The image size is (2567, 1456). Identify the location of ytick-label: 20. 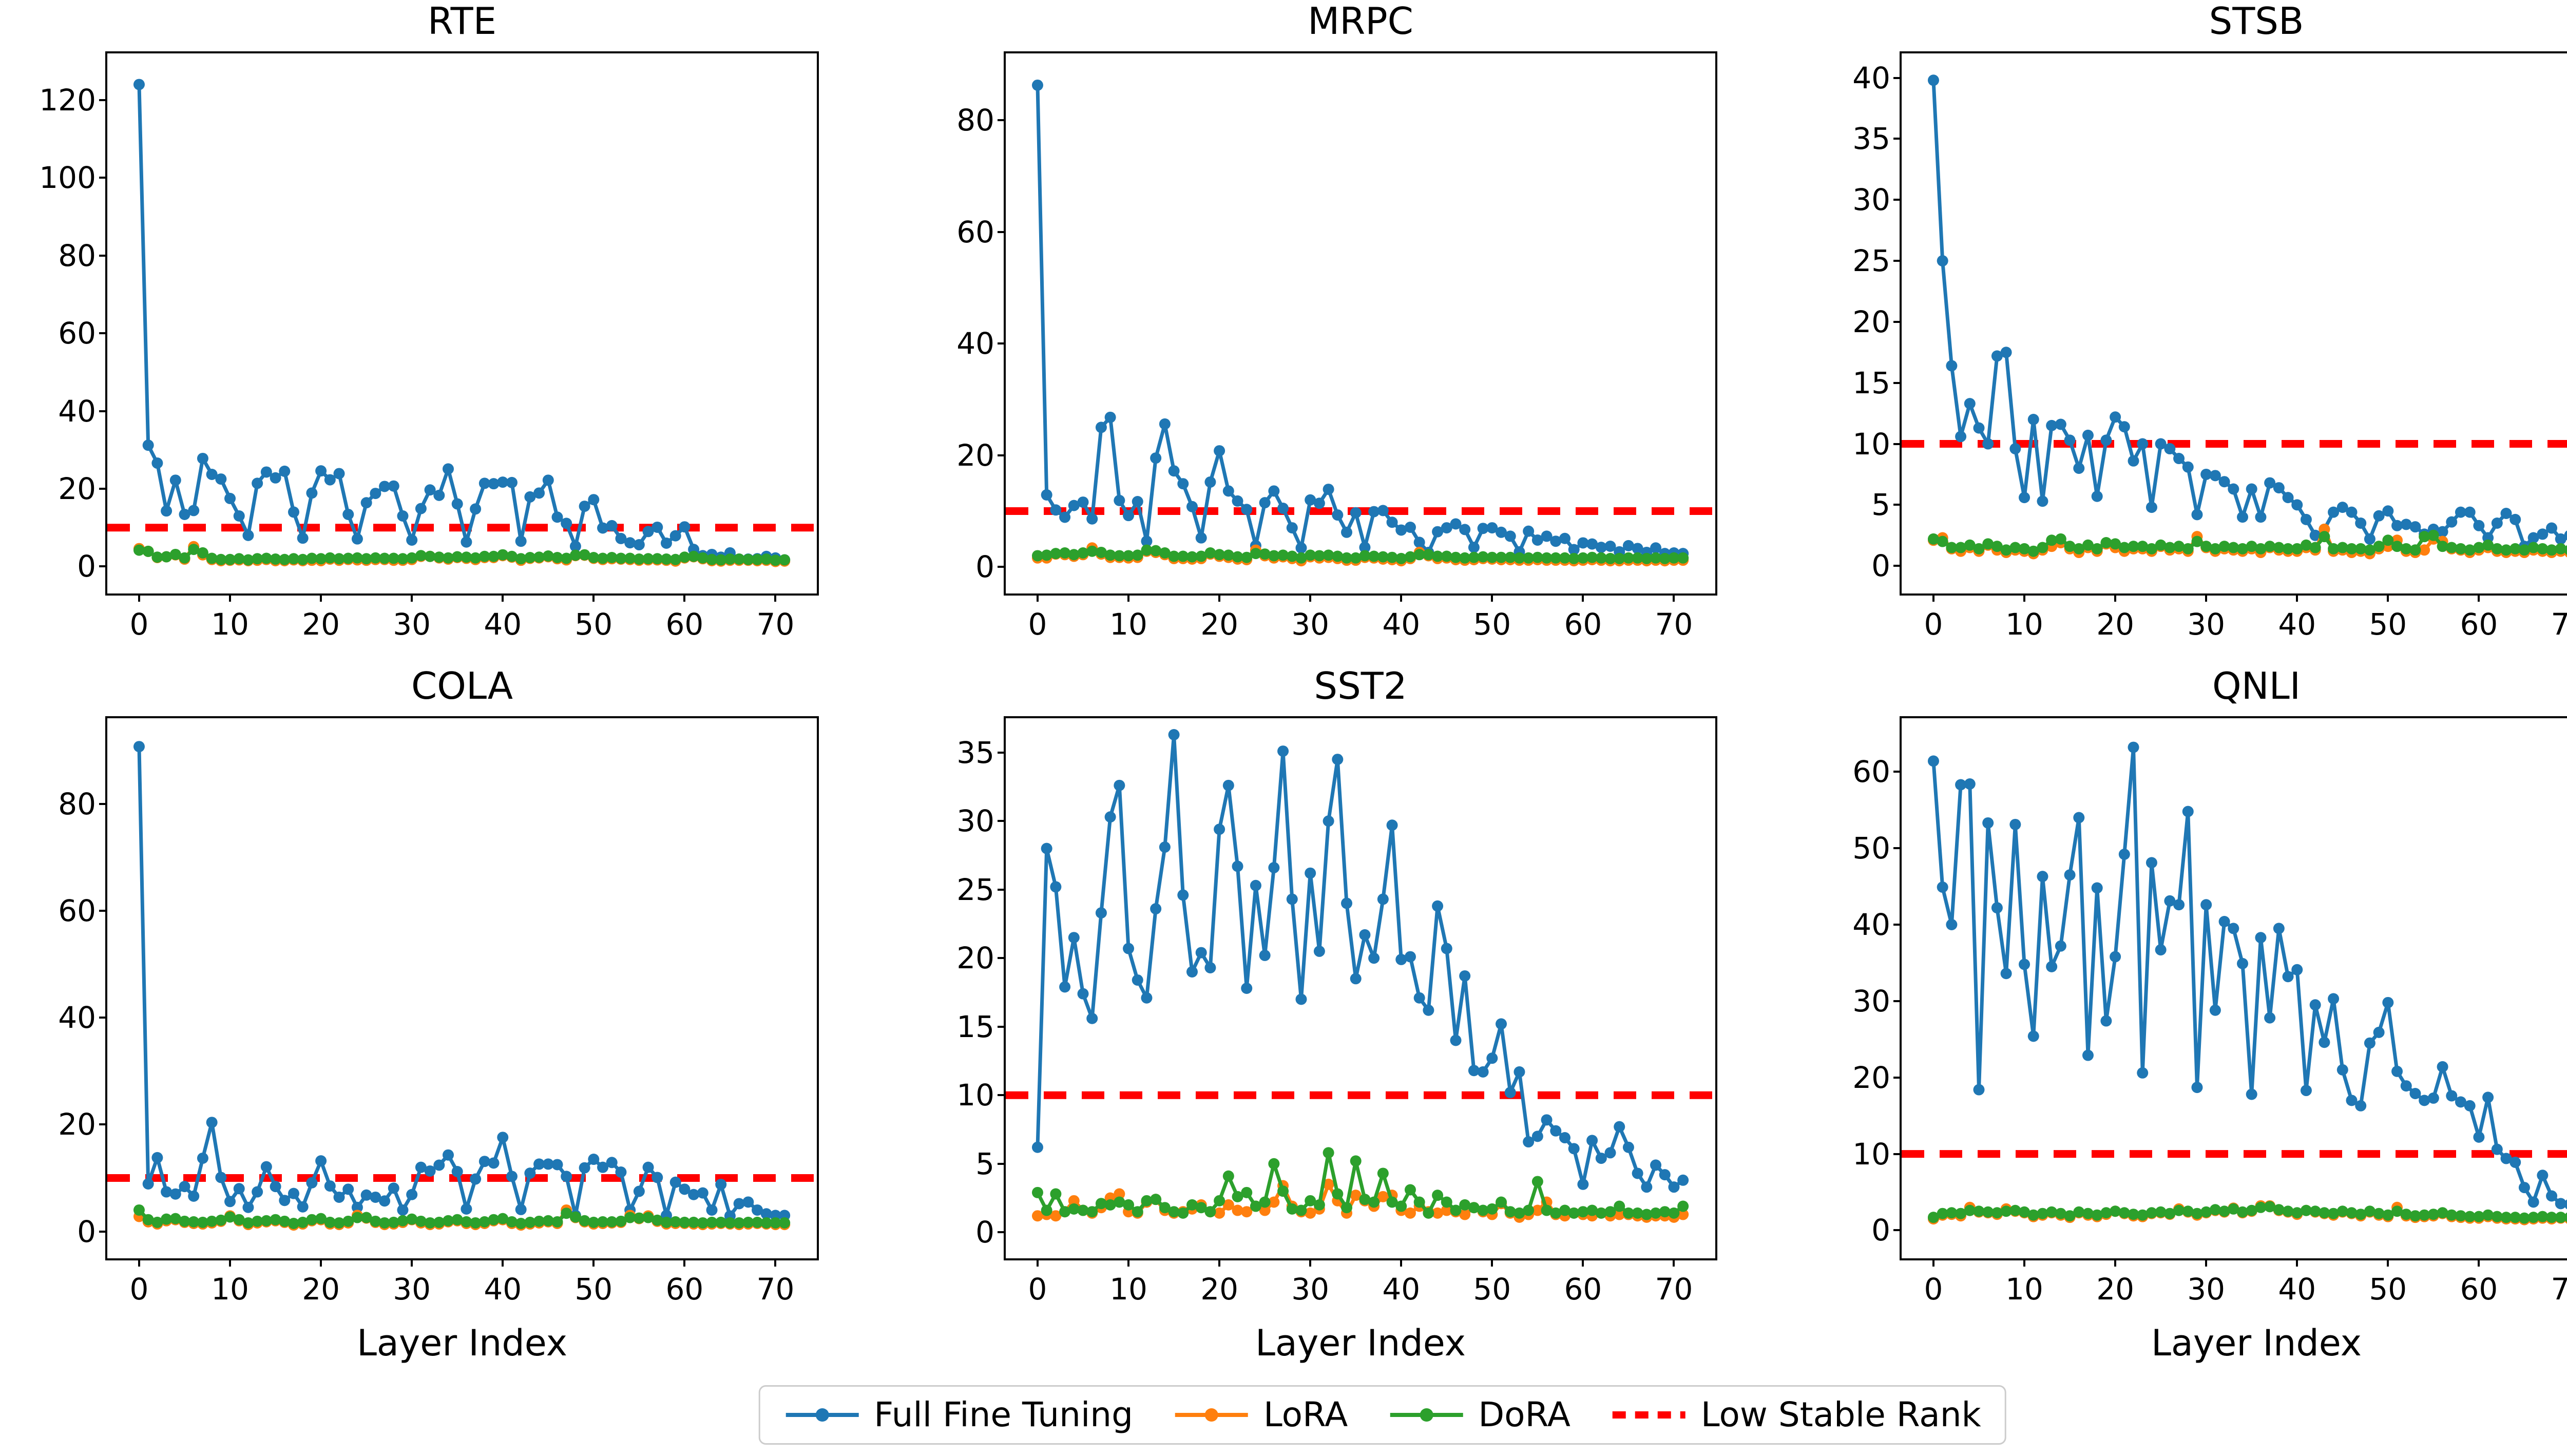
(77, 488).